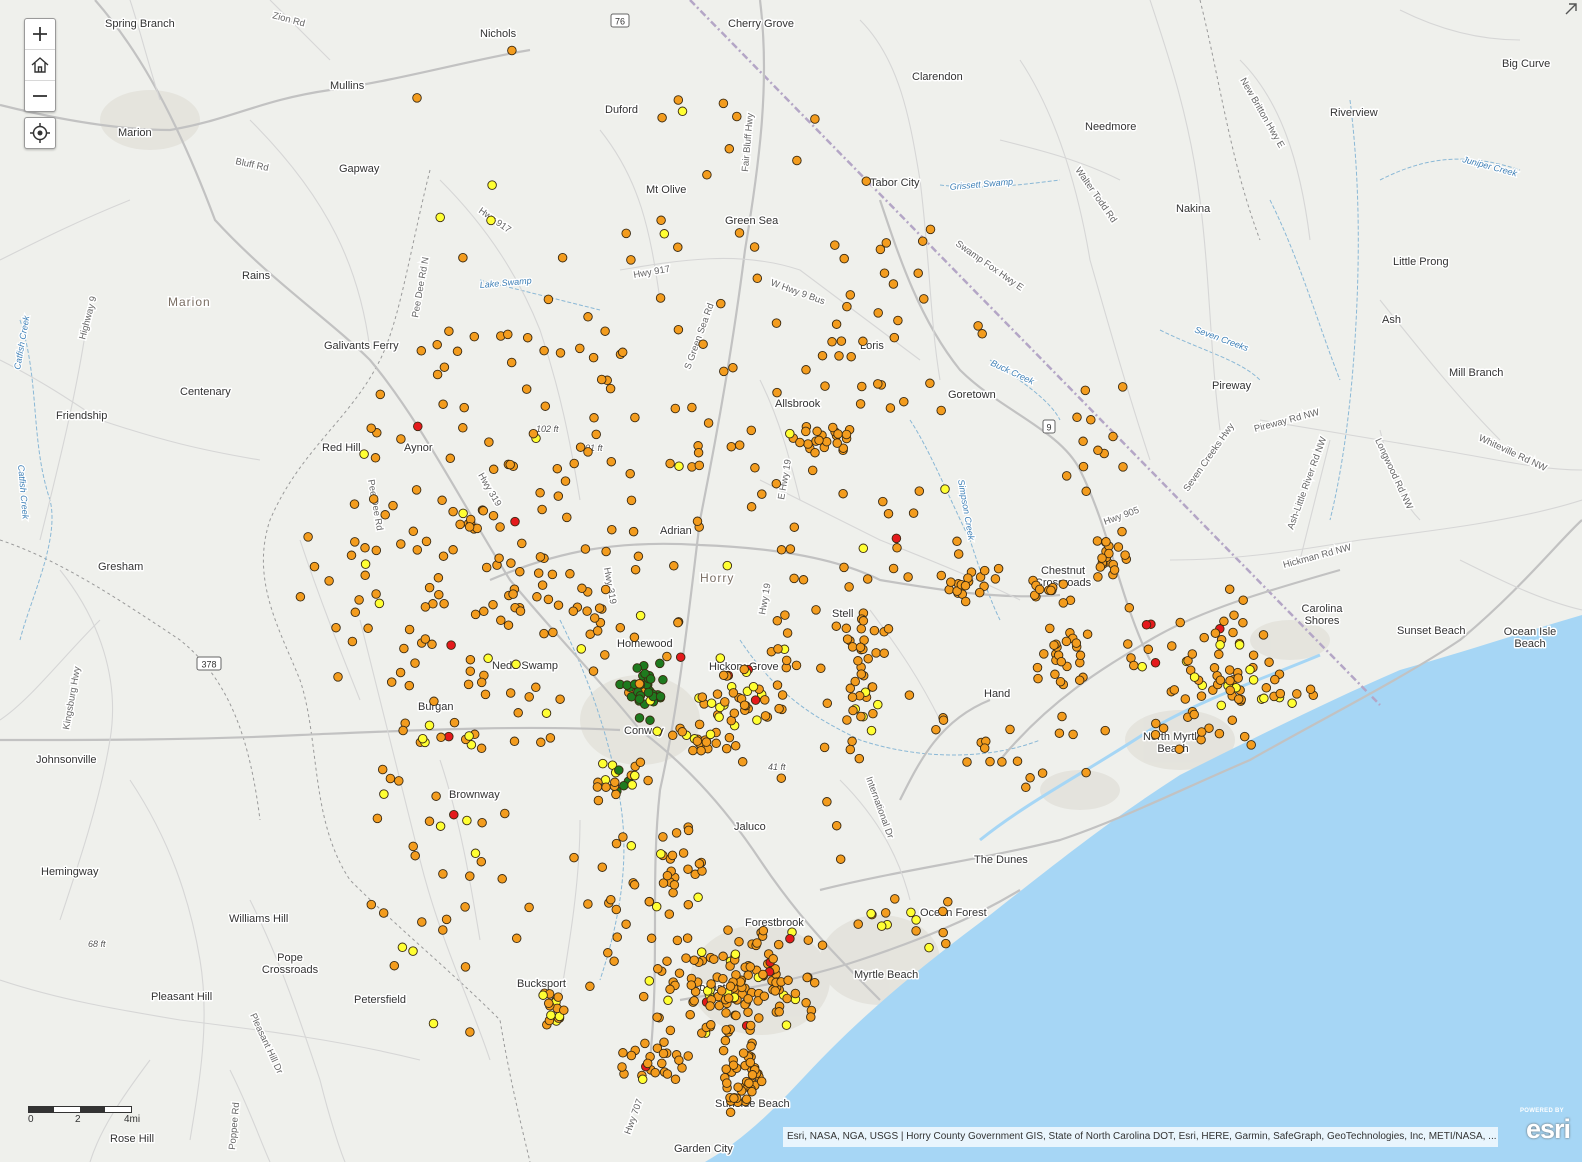 This screenshot has height=1162, width=1582. I want to click on locate-button, so click(40, 133).